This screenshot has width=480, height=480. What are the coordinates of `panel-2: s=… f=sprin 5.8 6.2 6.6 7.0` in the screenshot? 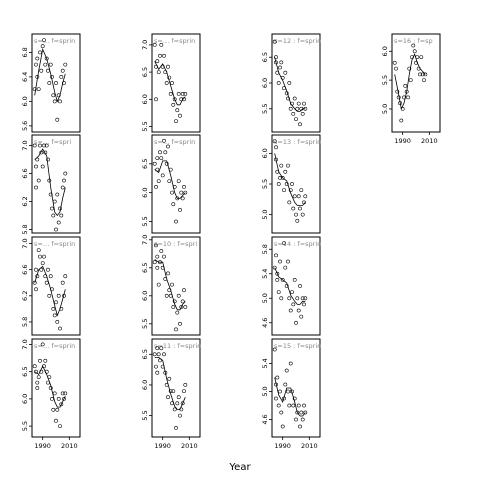 It's located at (51, 286).